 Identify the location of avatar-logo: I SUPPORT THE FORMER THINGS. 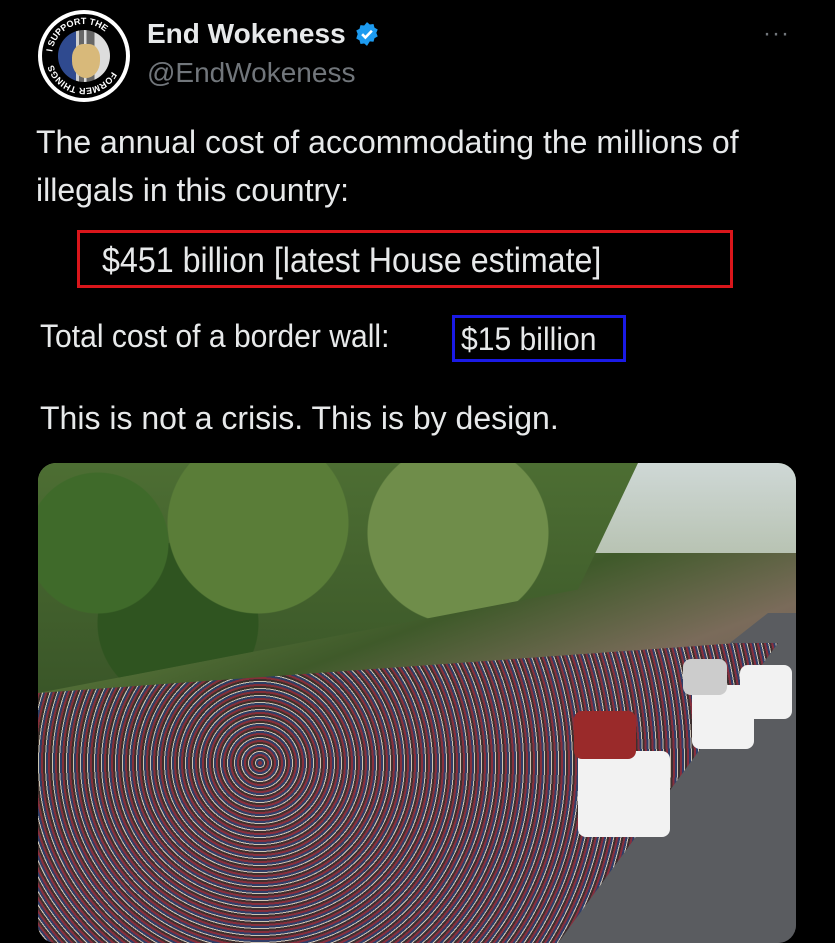
(81, 56).